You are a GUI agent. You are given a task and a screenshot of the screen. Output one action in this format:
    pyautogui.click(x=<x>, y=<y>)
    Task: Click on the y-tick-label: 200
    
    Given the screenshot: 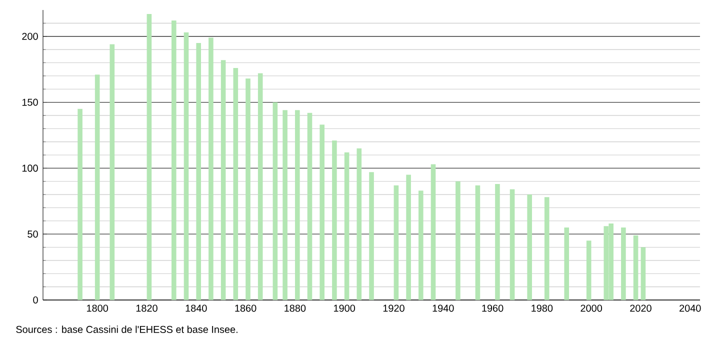 What is the action you would take?
    pyautogui.click(x=30, y=36)
    